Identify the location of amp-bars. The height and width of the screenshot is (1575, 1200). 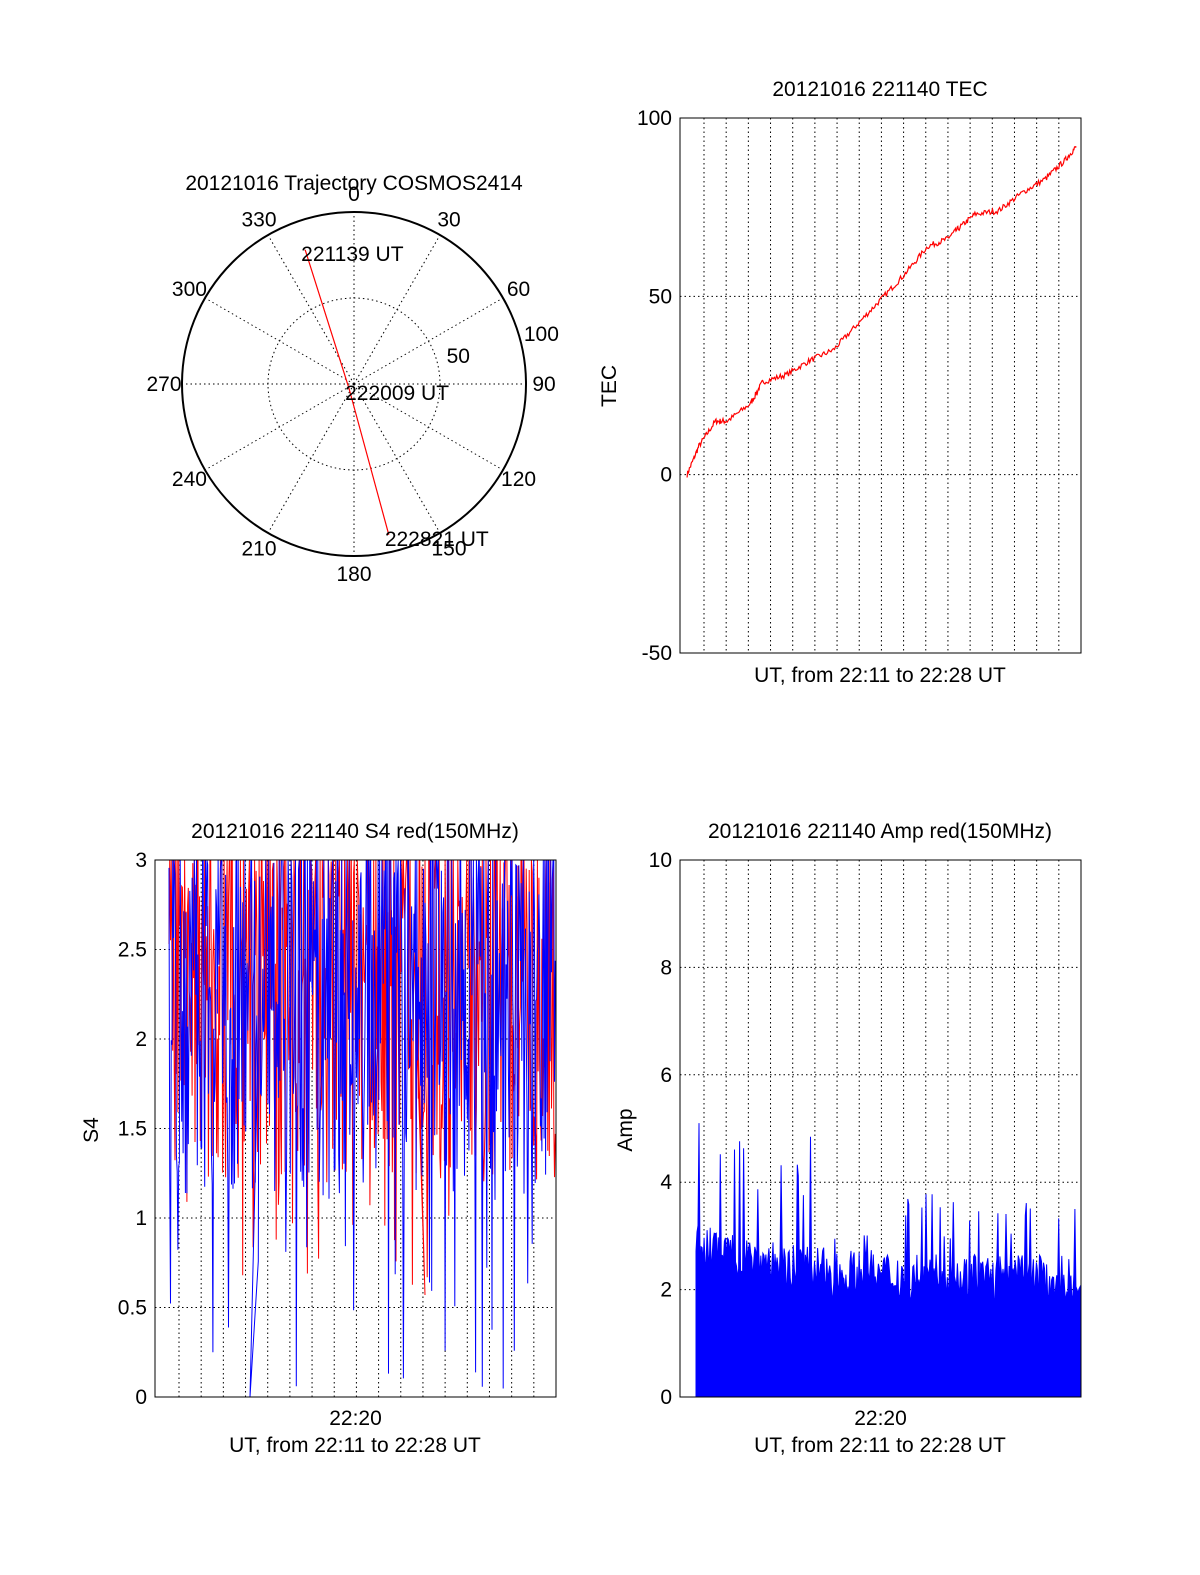
(888, 1260).